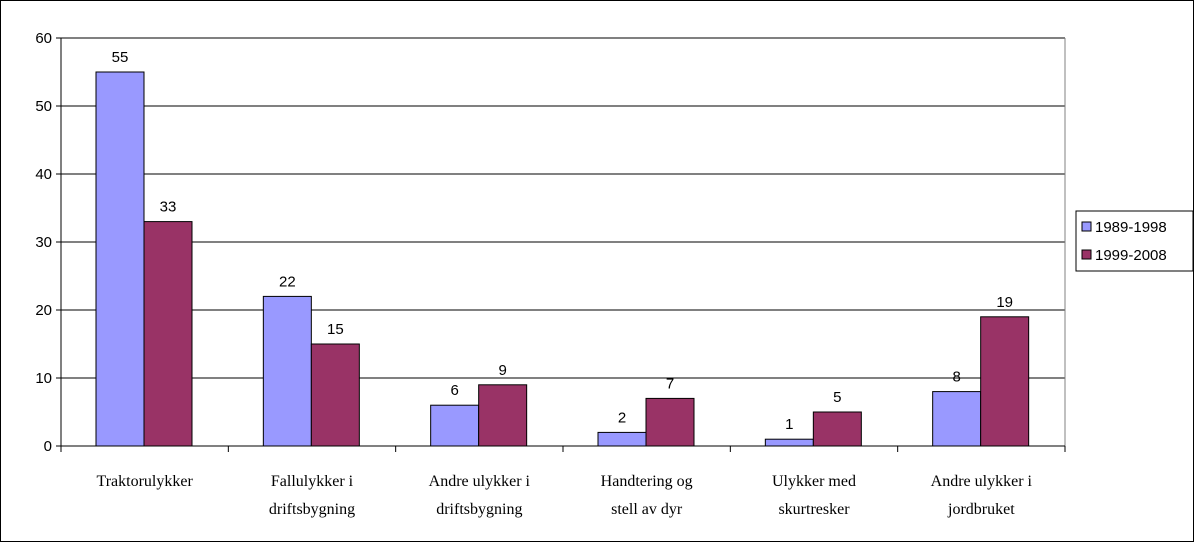  Describe the element at coordinates (48, 446) in the screenshot. I see `y-tick-label: 0` at that location.